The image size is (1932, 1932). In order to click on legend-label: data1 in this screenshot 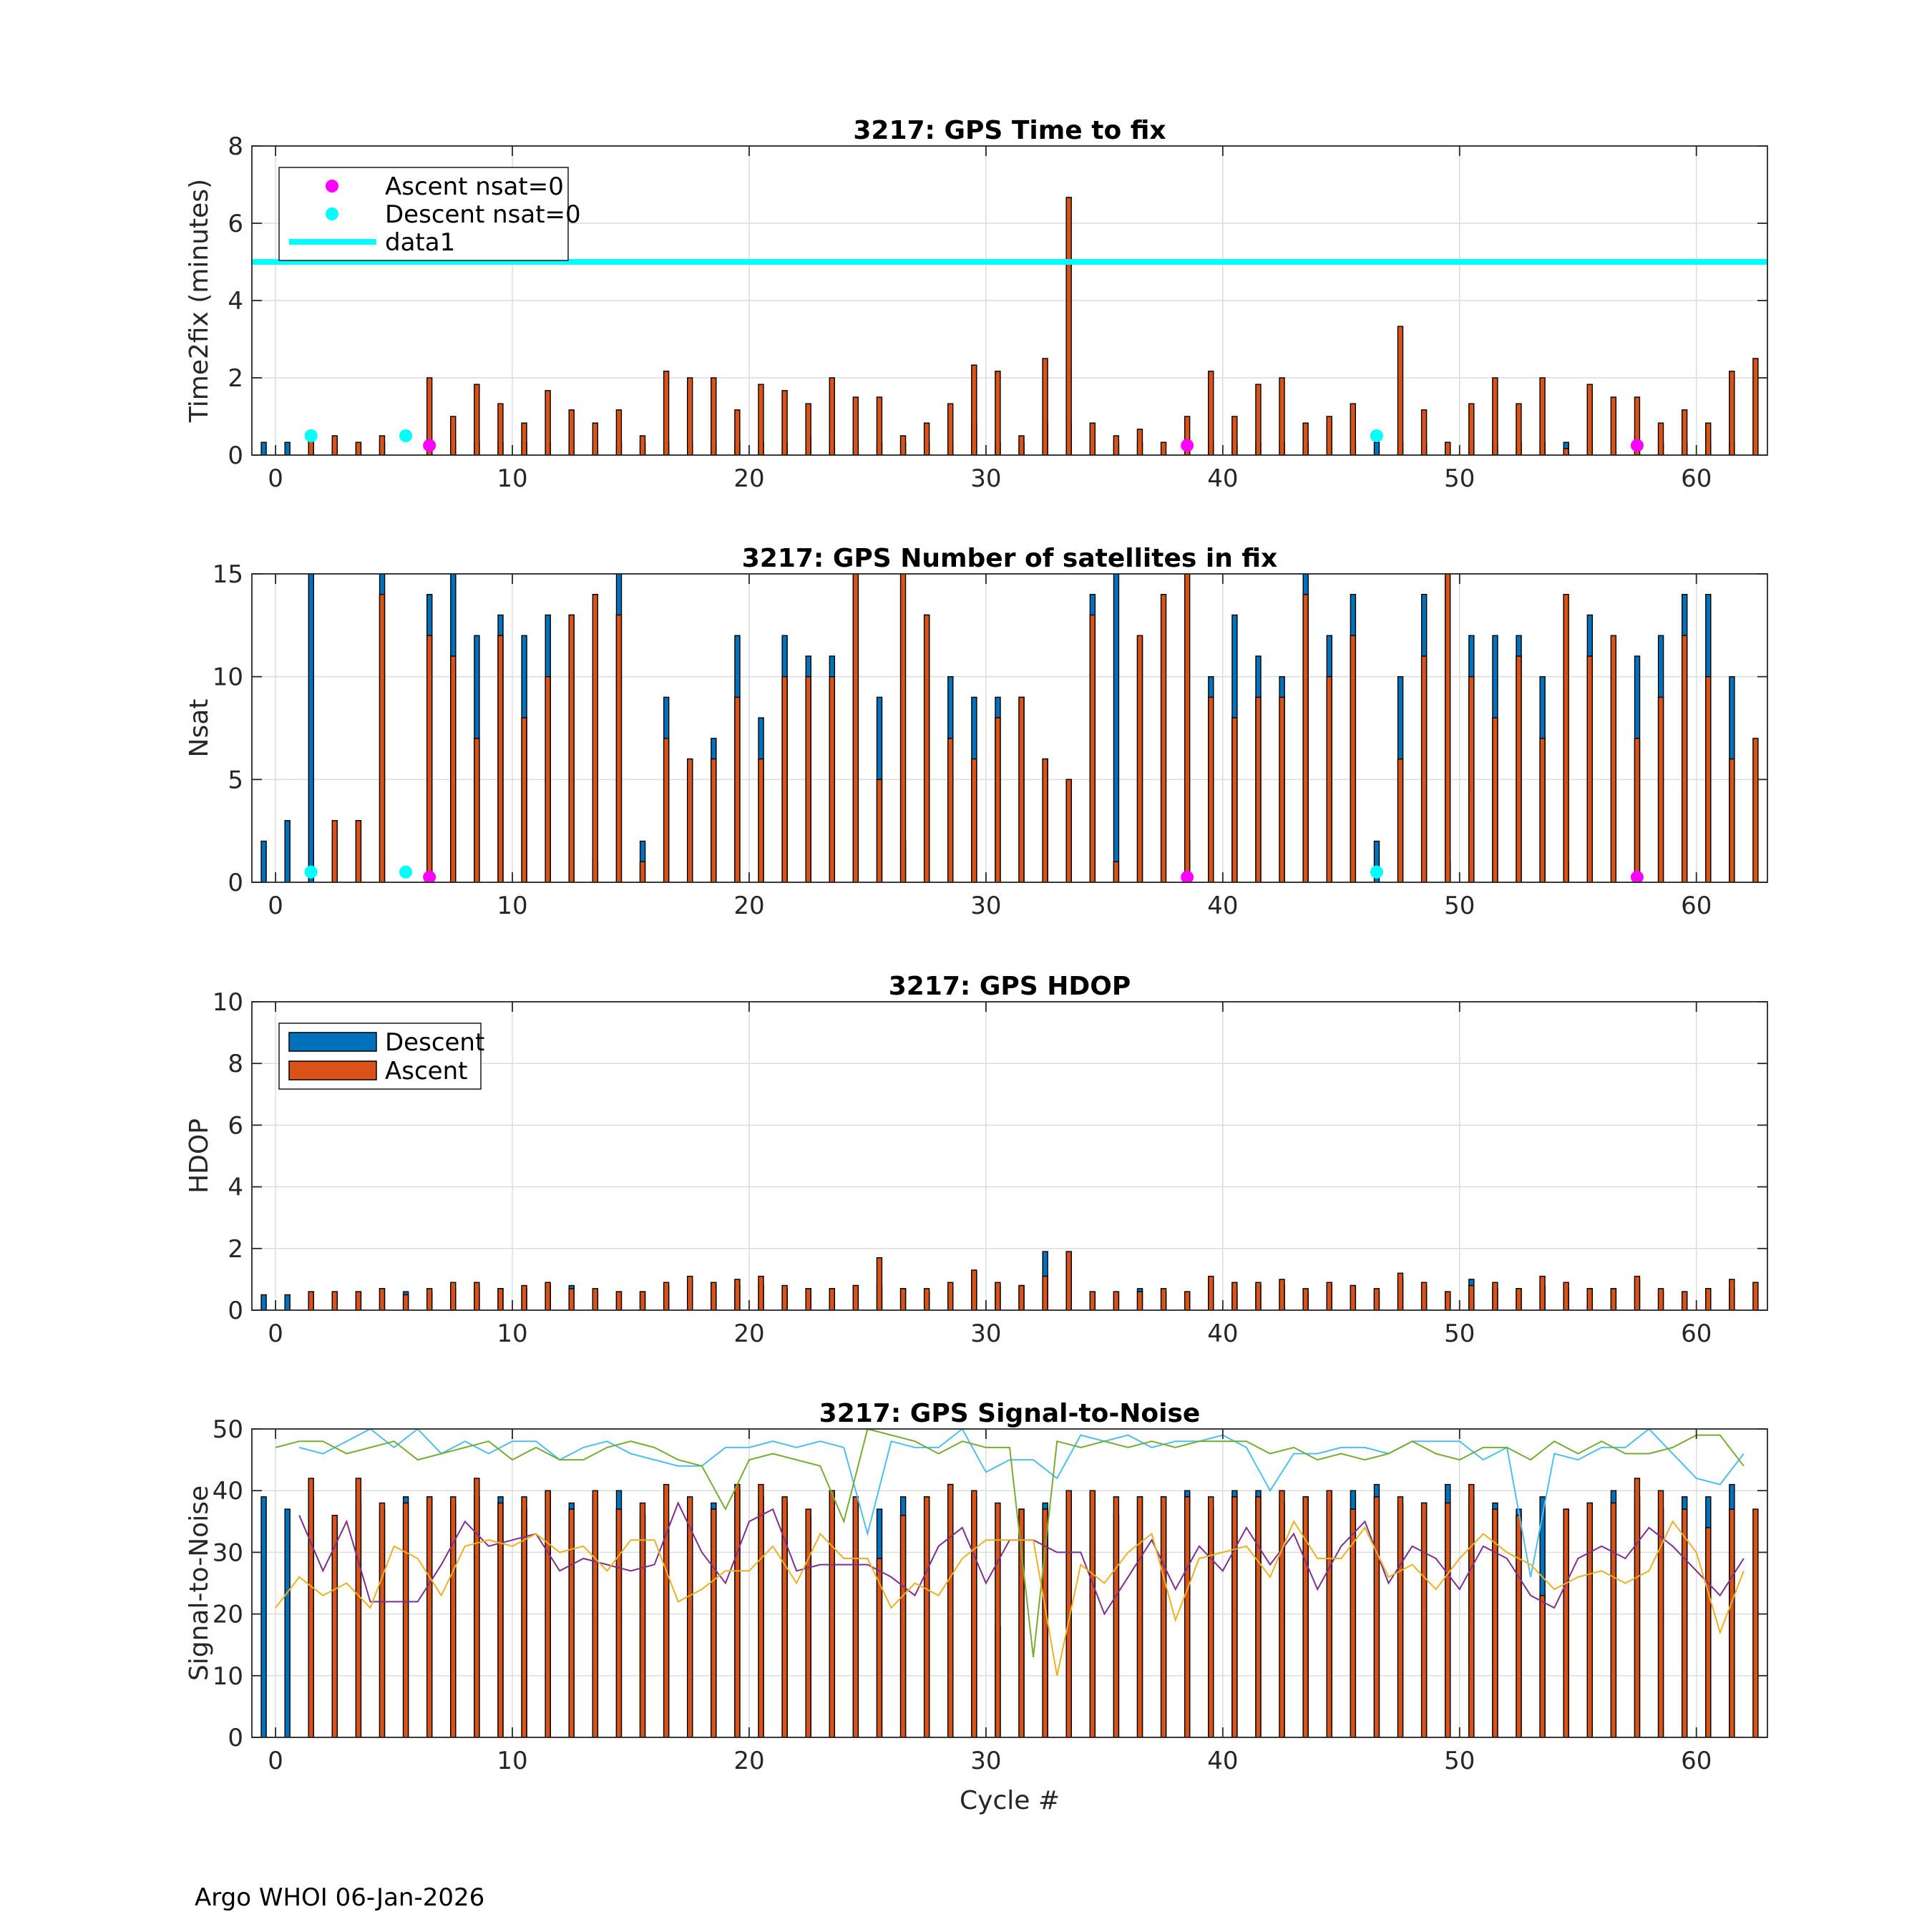, I will do `click(420, 242)`.